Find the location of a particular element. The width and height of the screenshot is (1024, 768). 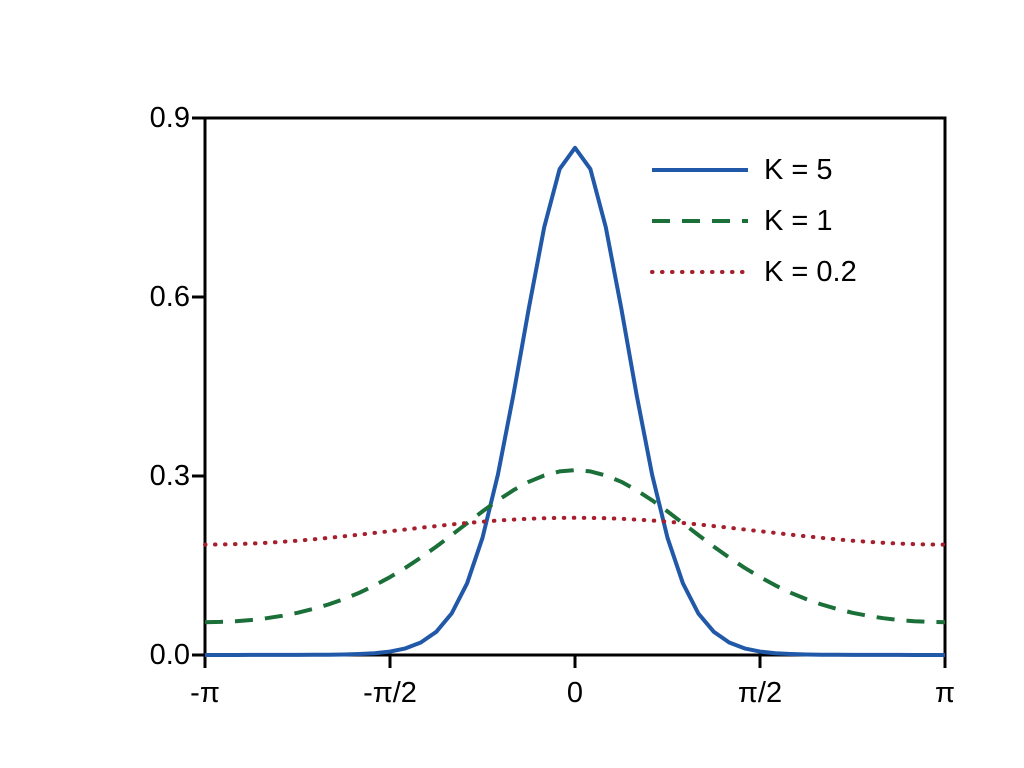

legend-label-k1: K = 1 is located at coordinates (798, 221).